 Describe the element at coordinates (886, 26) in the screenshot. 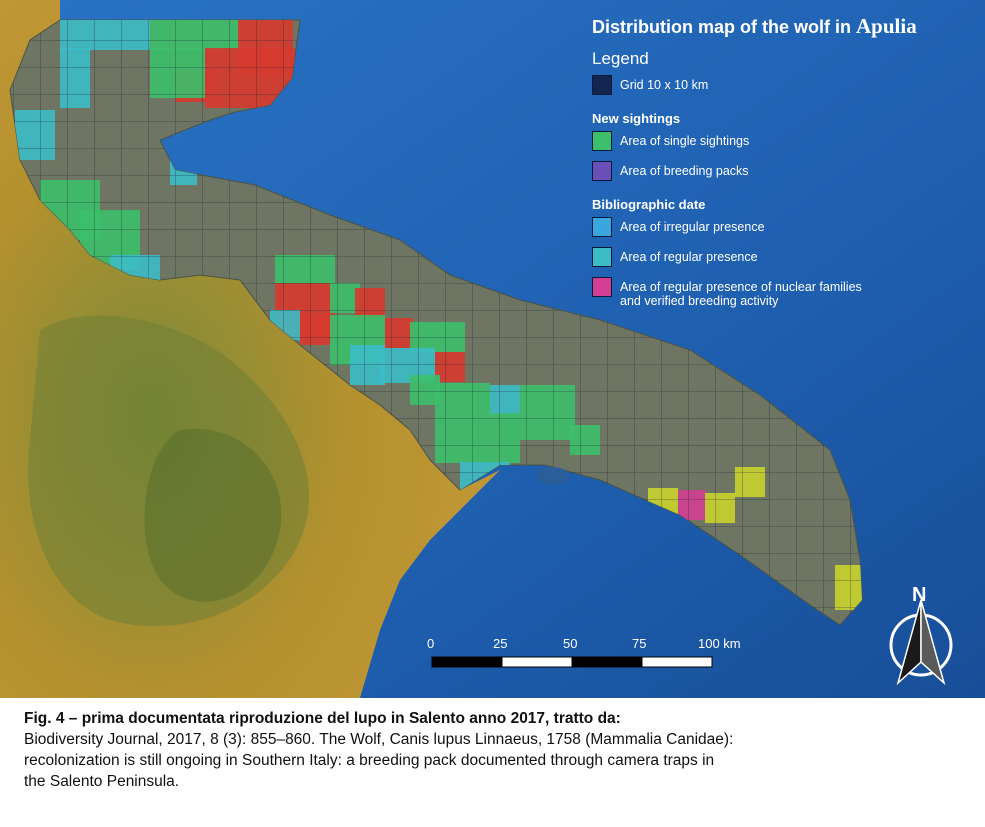

I see `map-title-region: Apulia` at that location.